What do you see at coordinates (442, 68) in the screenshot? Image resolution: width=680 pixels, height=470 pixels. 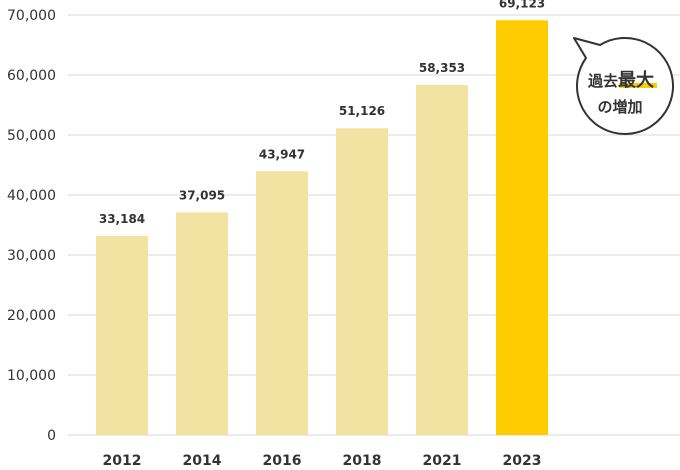 I see `data-label-2021: 58,353` at bounding box center [442, 68].